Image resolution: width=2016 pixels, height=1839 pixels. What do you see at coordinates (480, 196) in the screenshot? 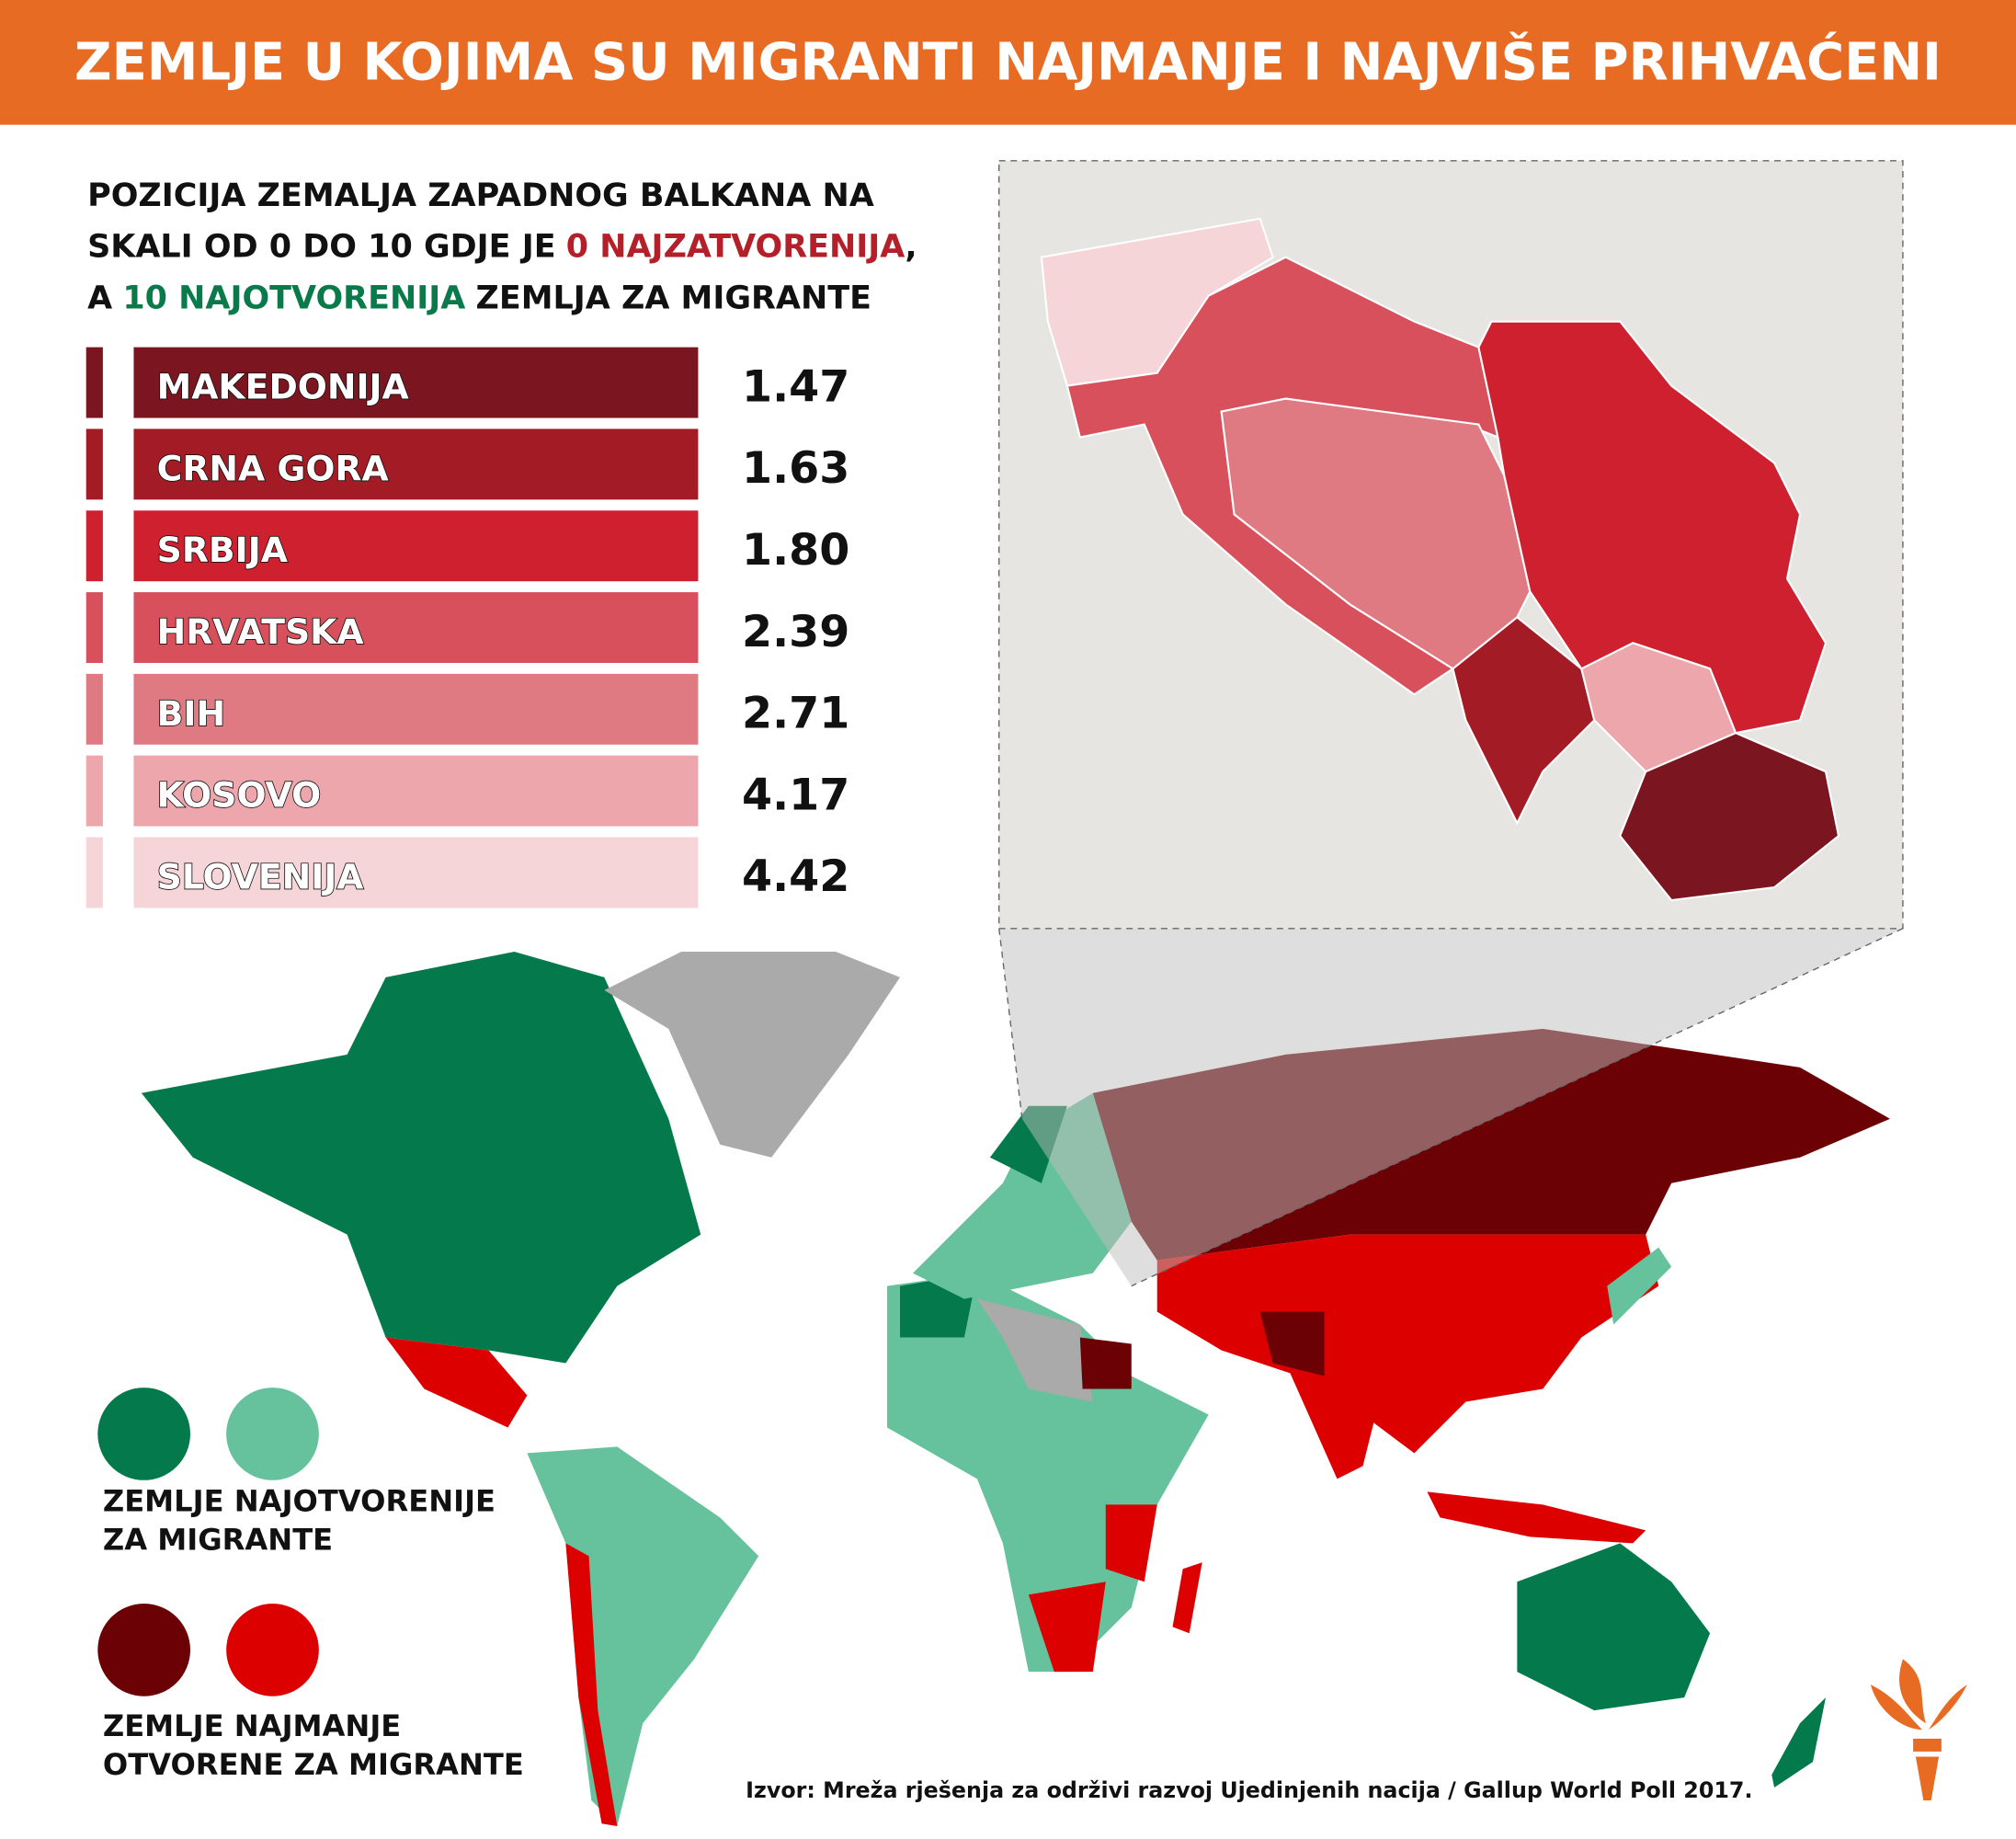
I see `subtitle-segment: POZICIJA ZEMALJA ZAPADNOG BALKANA NA` at bounding box center [480, 196].